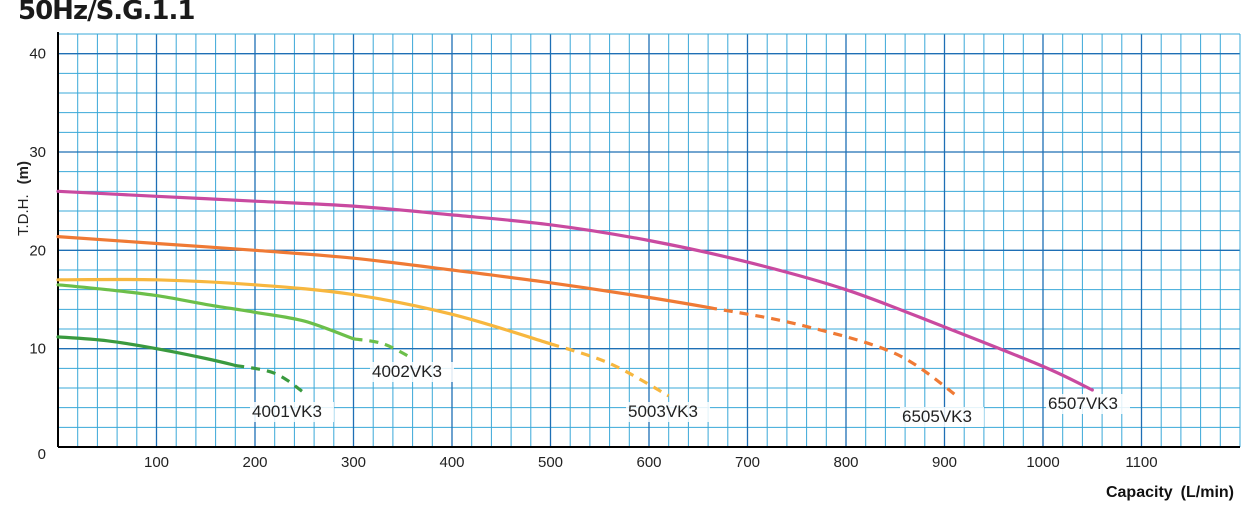 This screenshot has width=1242, height=505. Describe the element at coordinates (610, 370) in the screenshot. I see `curve-5003VK3-dashed` at that location.